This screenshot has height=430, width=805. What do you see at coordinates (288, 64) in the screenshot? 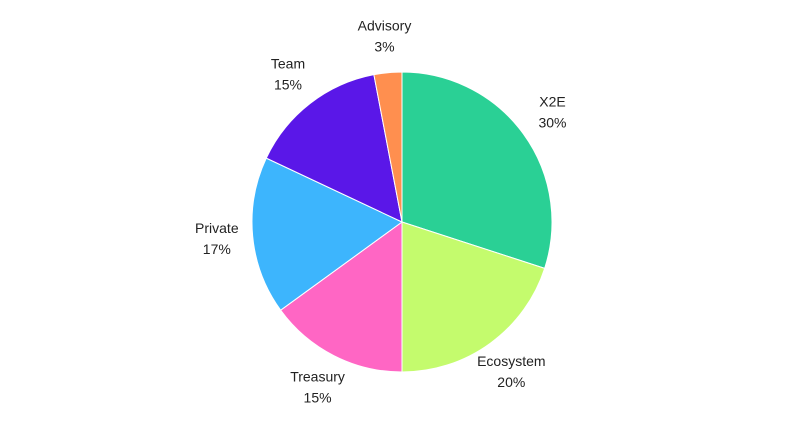
I see `slice-label: Team` at bounding box center [288, 64].